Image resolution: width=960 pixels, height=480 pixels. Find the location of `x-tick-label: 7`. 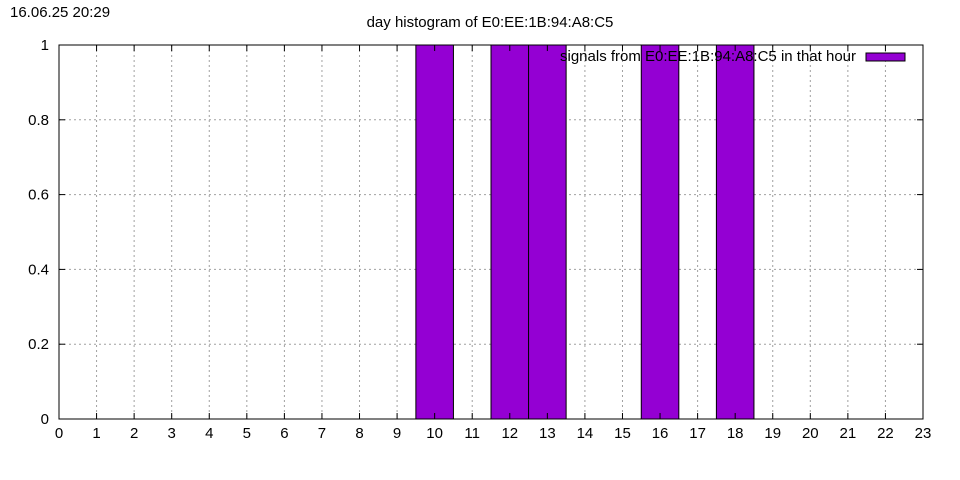

x-tick-label: 7 is located at coordinates (322, 433).